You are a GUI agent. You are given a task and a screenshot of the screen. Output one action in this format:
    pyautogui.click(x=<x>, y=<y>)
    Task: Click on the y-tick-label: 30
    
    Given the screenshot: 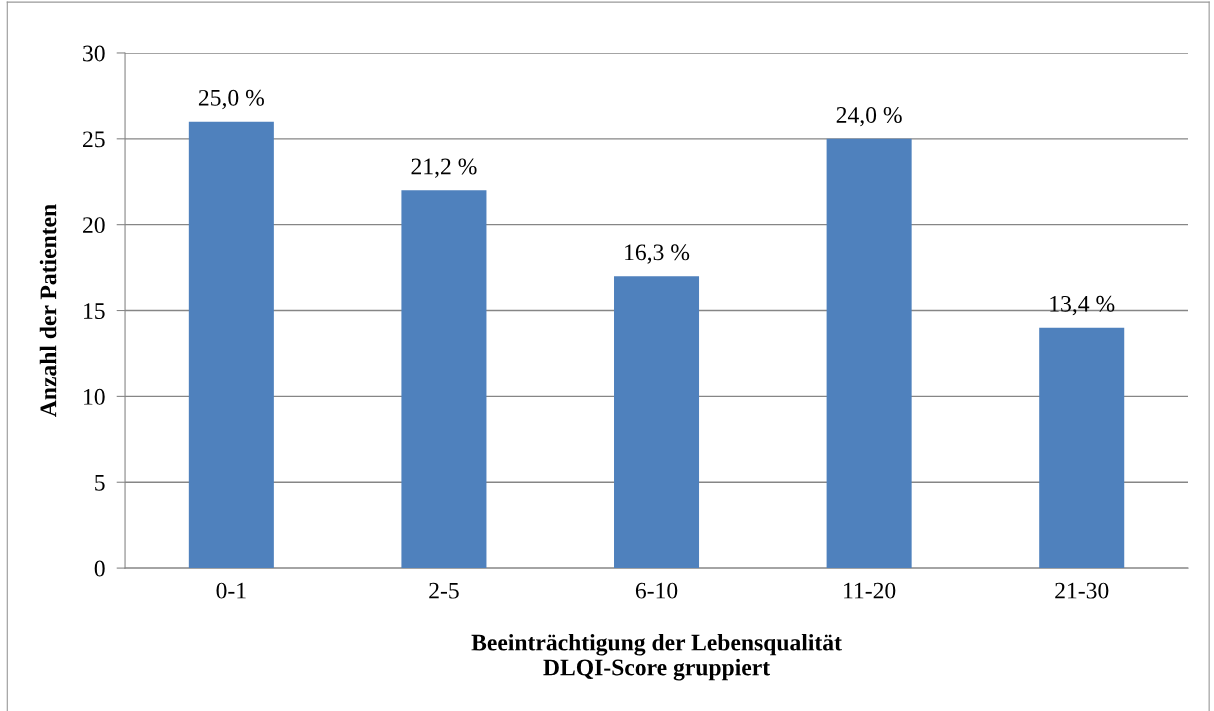 What is the action you would take?
    pyautogui.click(x=94, y=53)
    